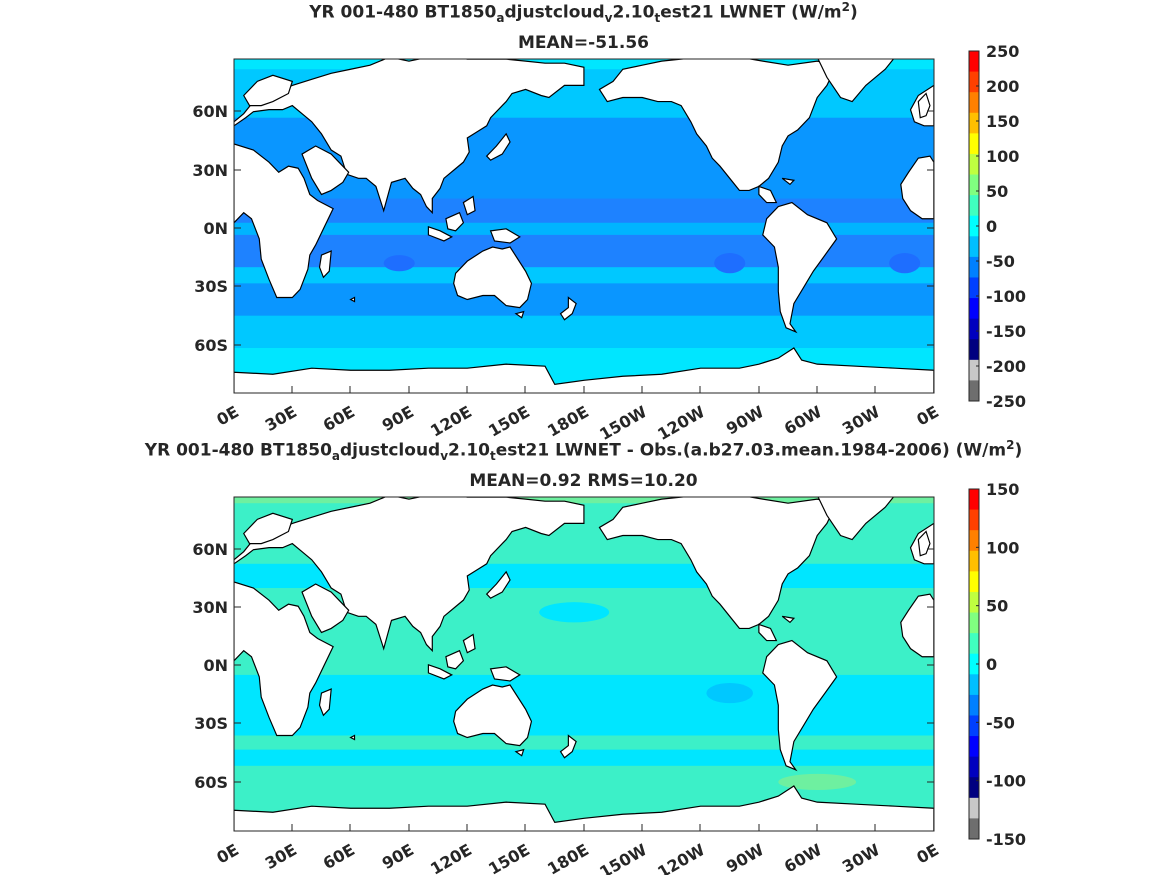 The width and height of the screenshot is (1167, 875). Describe the element at coordinates (1006, 401) in the screenshot. I see `colorbar-tick-label: -250` at that location.